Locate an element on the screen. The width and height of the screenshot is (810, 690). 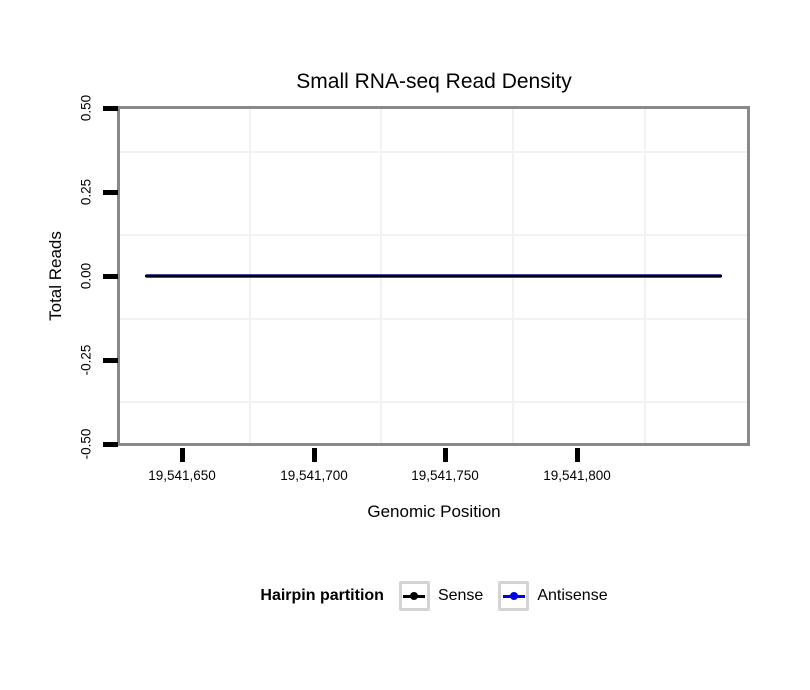
legend-label-sense: Sense is located at coordinates (460, 595).